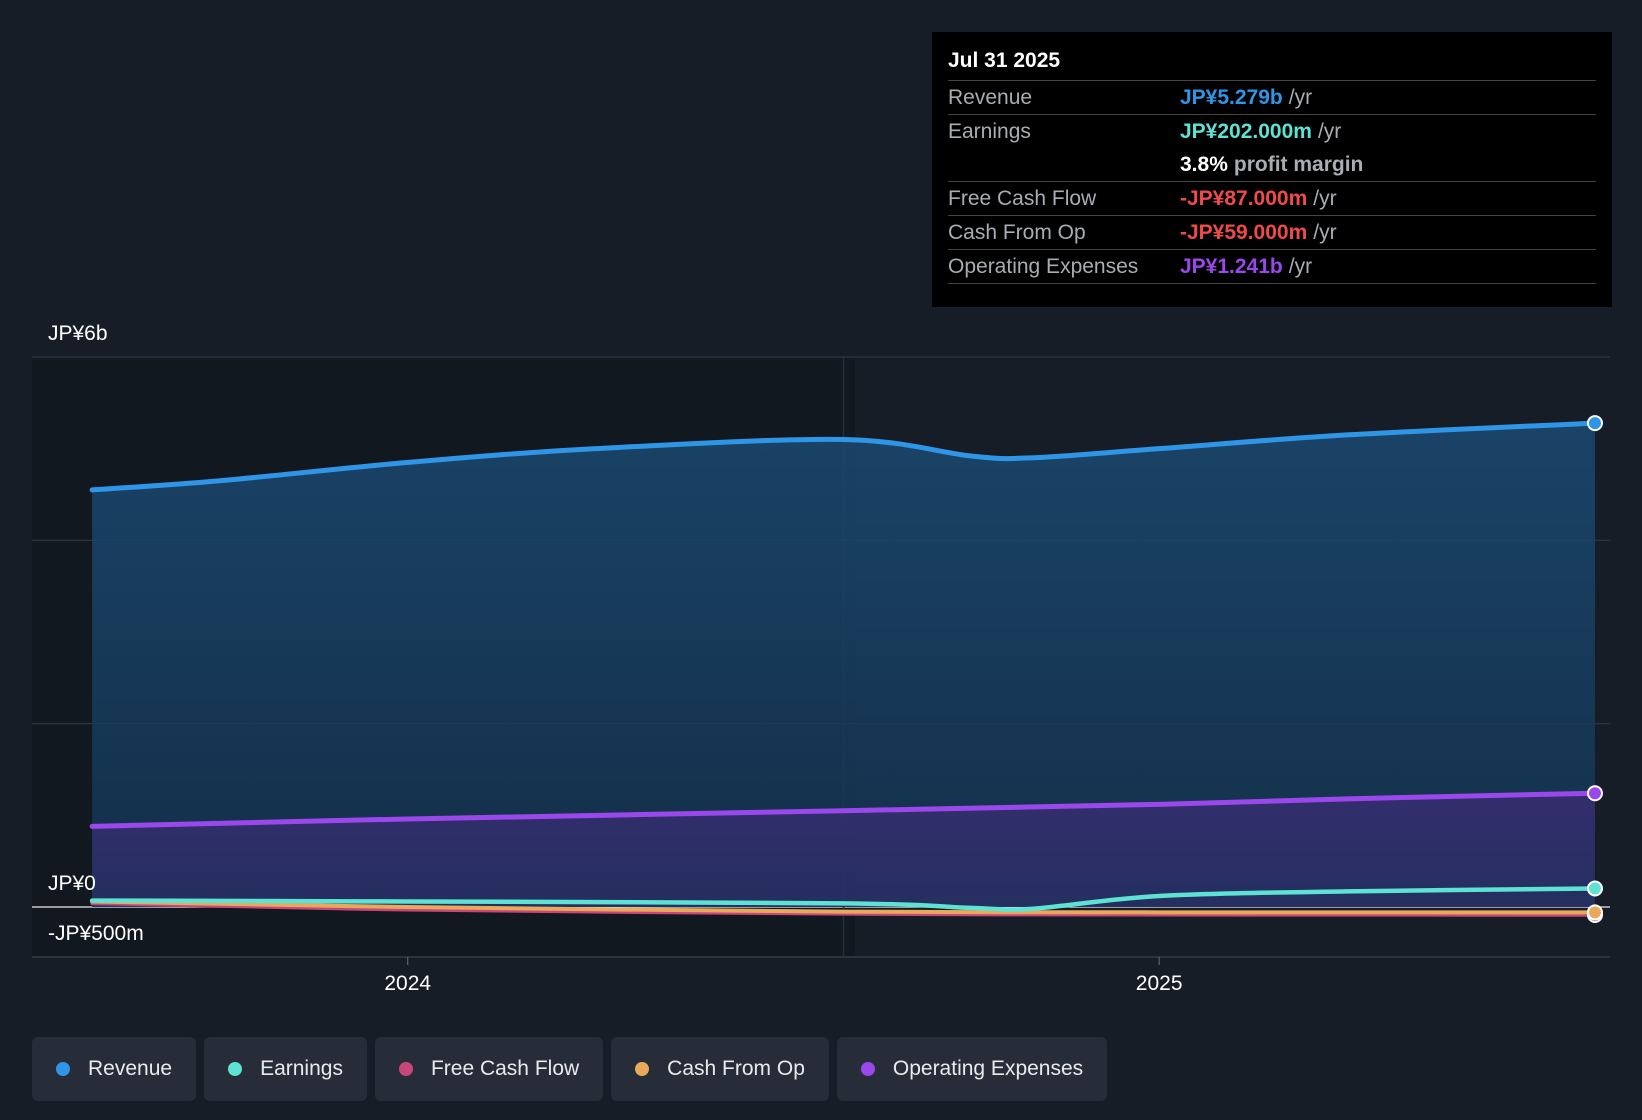 This screenshot has width=1642, height=1120. What do you see at coordinates (235, 1069) in the screenshot?
I see `earnings-dot-icon` at bounding box center [235, 1069].